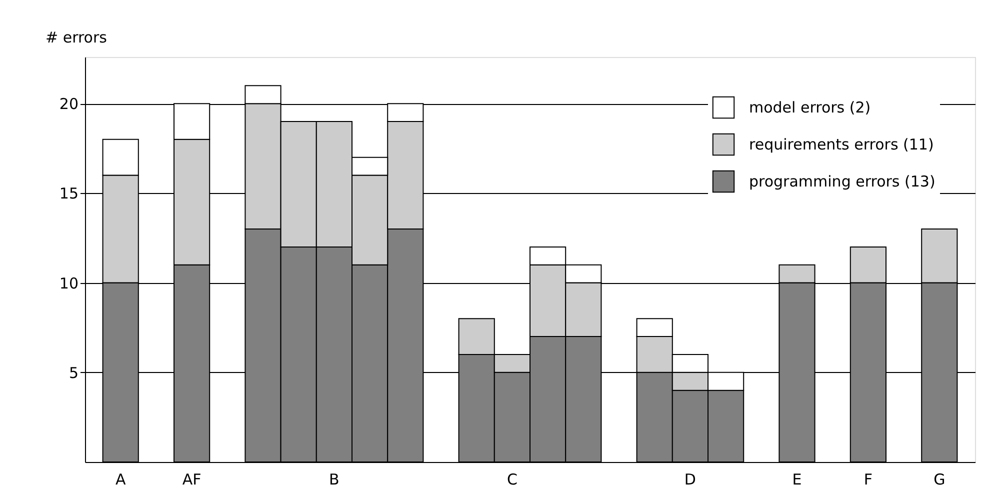 The height and width of the screenshot is (494, 988). What do you see at coordinates (512, 479) in the screenshot?
I see `x-tick-label: C` at bounding box center [512, 479].